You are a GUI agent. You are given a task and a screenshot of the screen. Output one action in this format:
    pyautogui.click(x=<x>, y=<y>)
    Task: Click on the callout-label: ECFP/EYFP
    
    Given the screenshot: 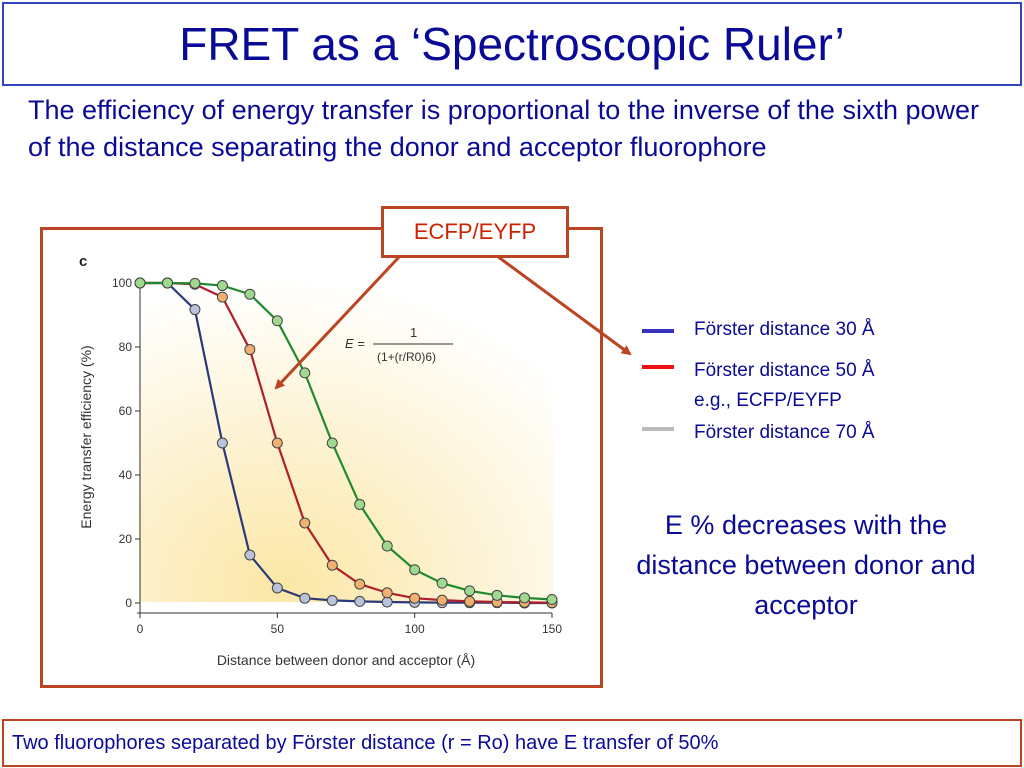 What is the action you would take?
    pyautogui.click(x=475, y=231)
    